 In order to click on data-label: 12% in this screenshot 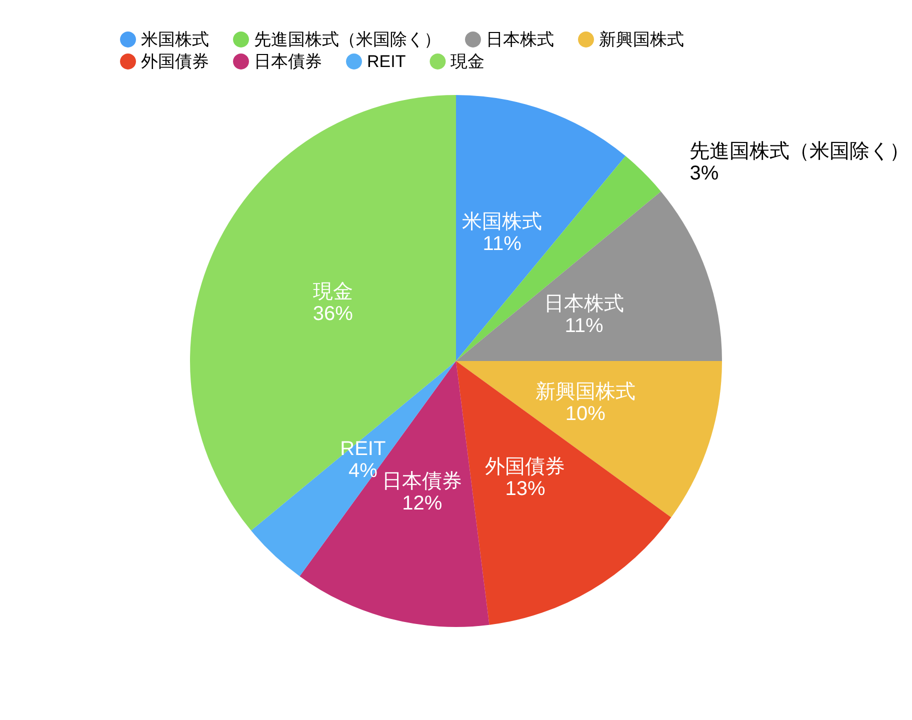, I will do `click(422, 503)`.